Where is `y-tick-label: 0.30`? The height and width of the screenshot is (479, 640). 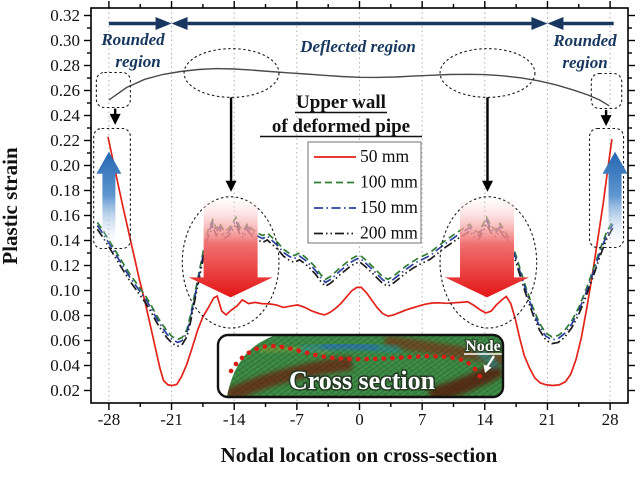 y-tick-label: 0.30 is located at coordinates (65, 40).